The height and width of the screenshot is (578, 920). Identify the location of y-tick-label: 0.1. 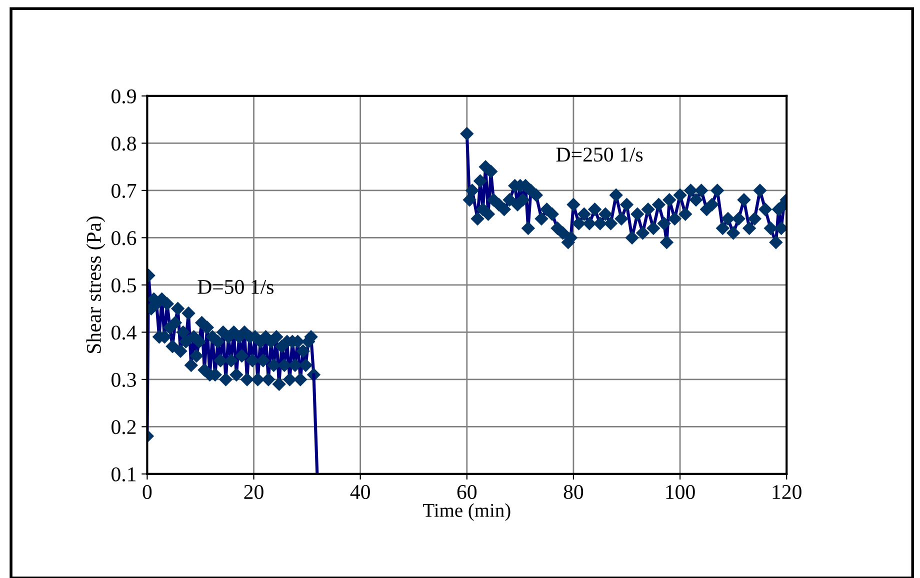
(124, 474).